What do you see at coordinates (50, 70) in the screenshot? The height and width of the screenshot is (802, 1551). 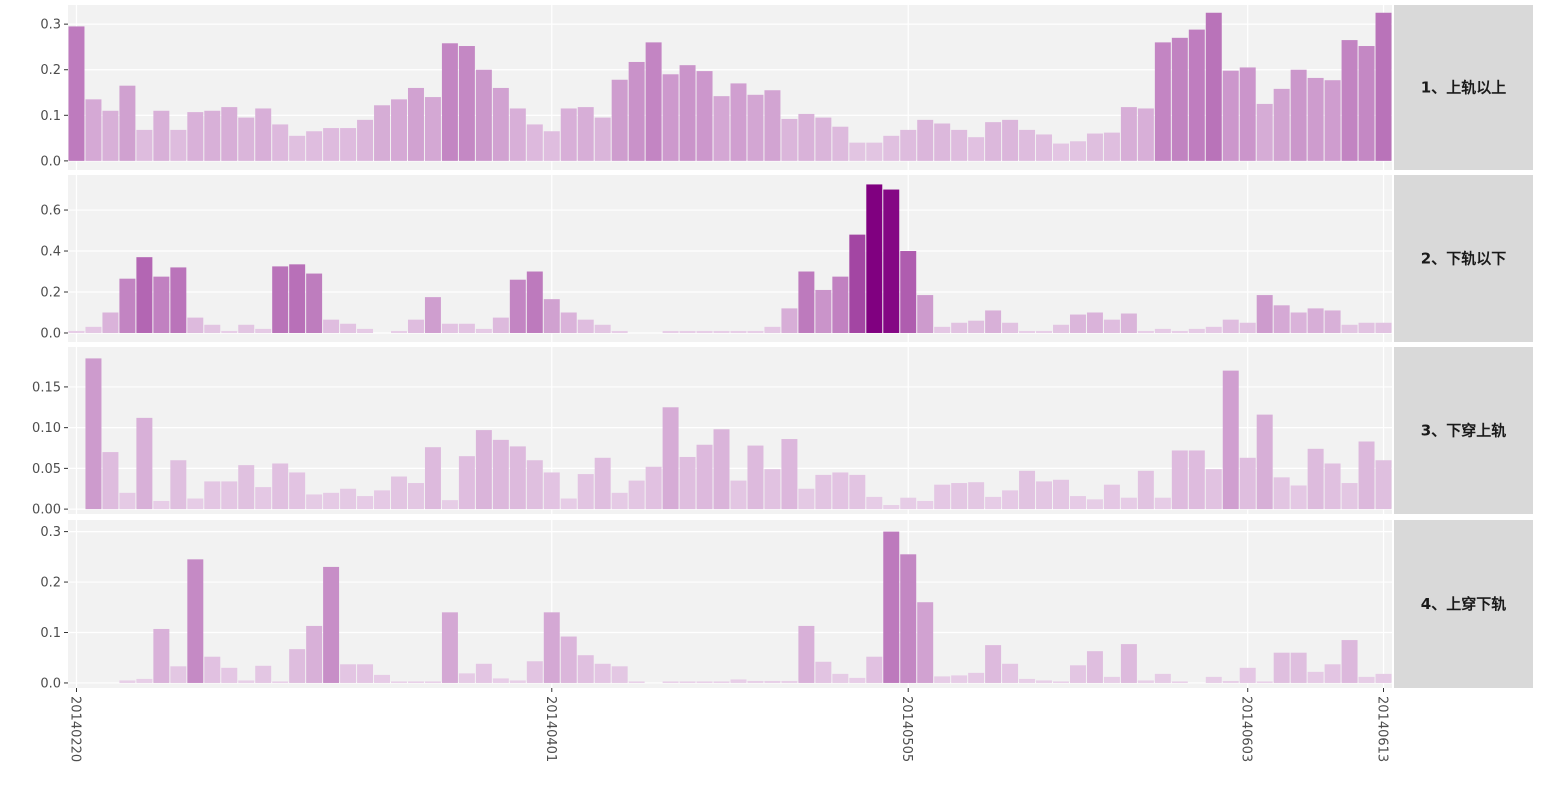 I see `y-tick-label: 0.2` at bounding box center [50, 70].